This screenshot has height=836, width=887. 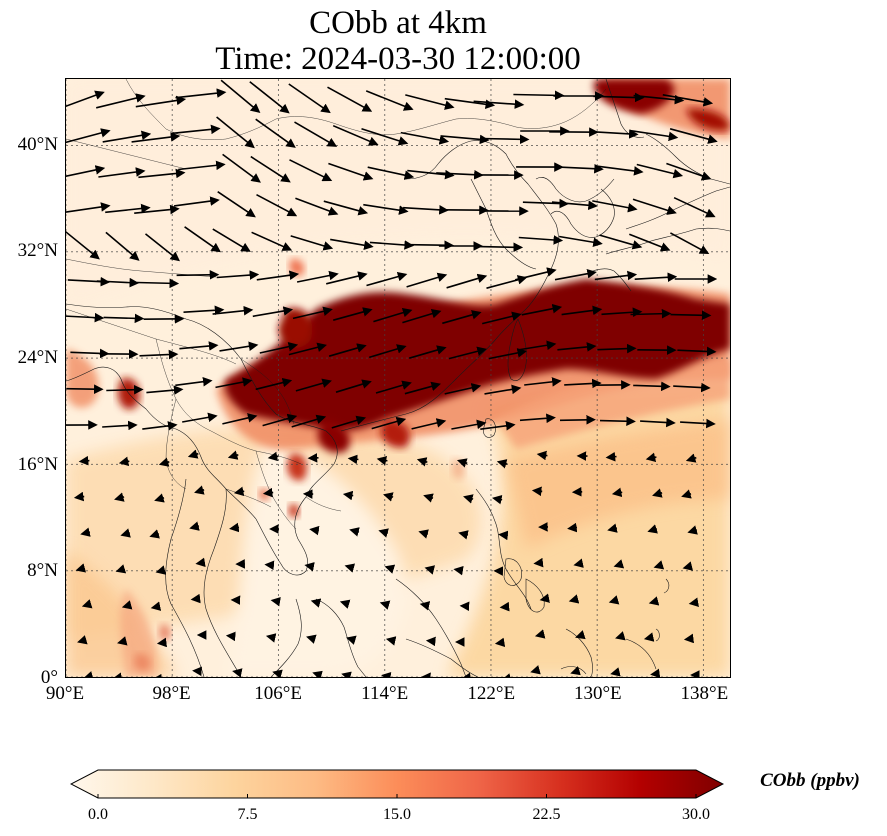 I want to click on lon-tick-label: 114°E, so click(x=385, y=693).